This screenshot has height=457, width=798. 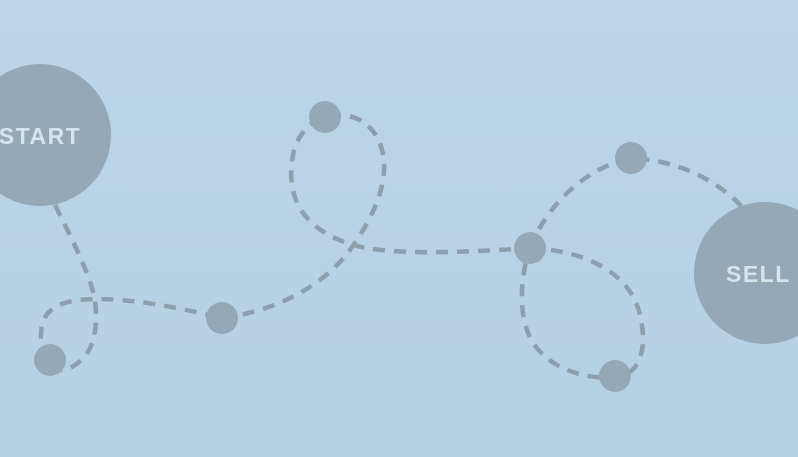 I want to click on start-node, so click(x=55, y=135).